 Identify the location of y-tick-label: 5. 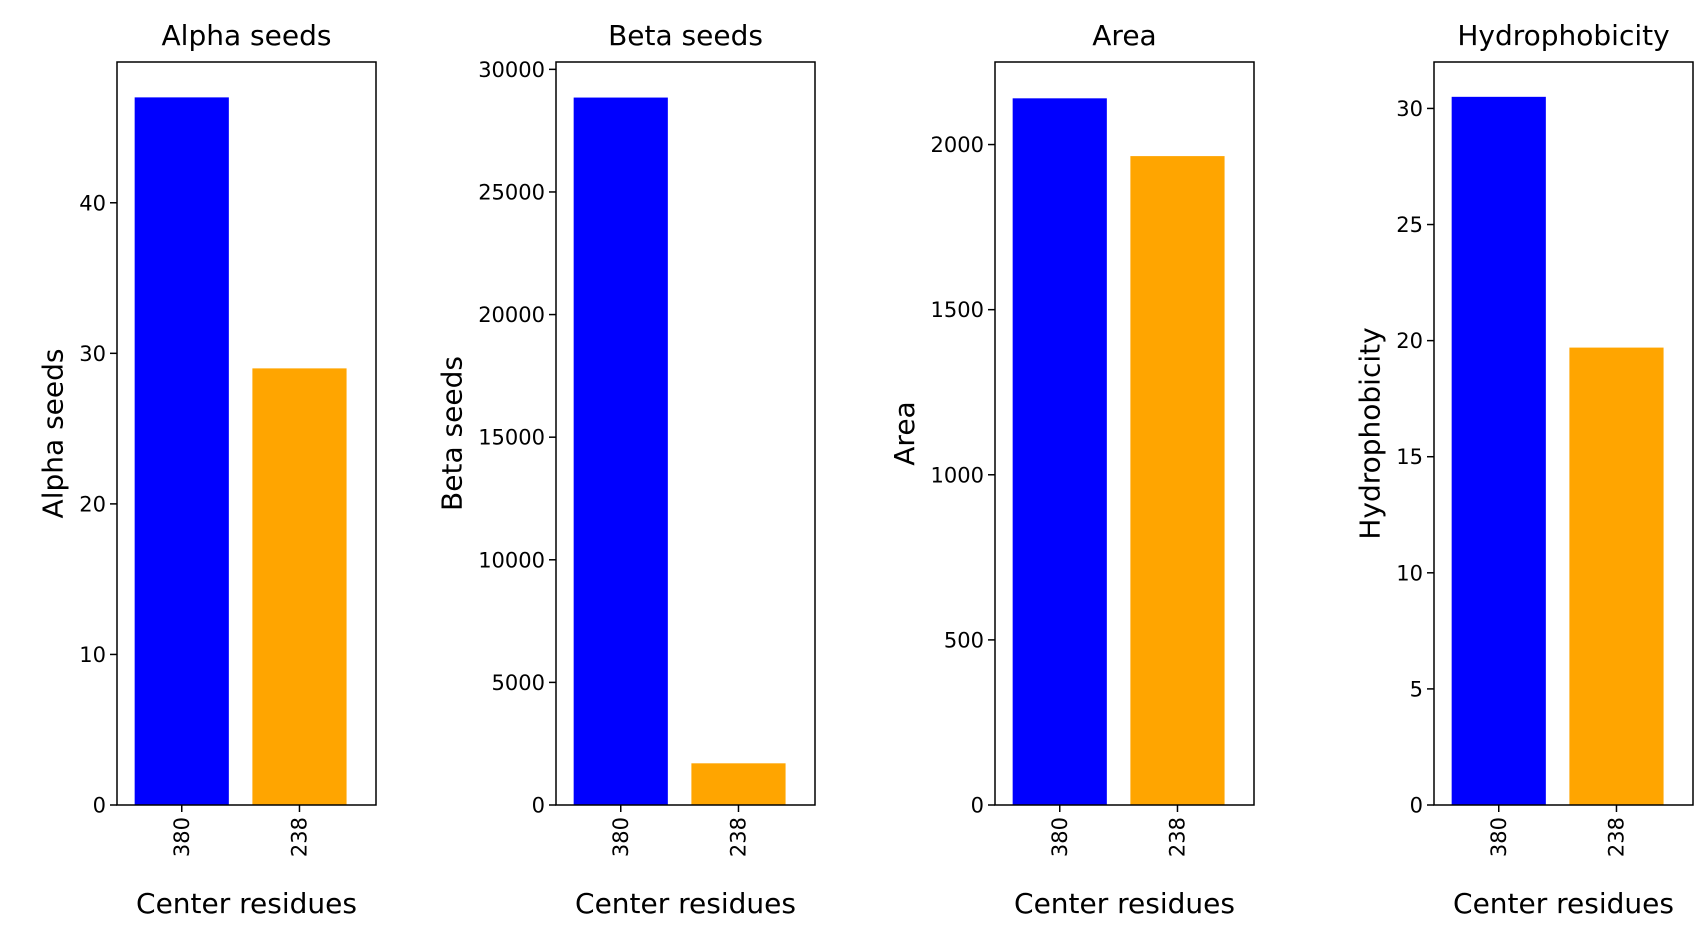
(1416, 689).